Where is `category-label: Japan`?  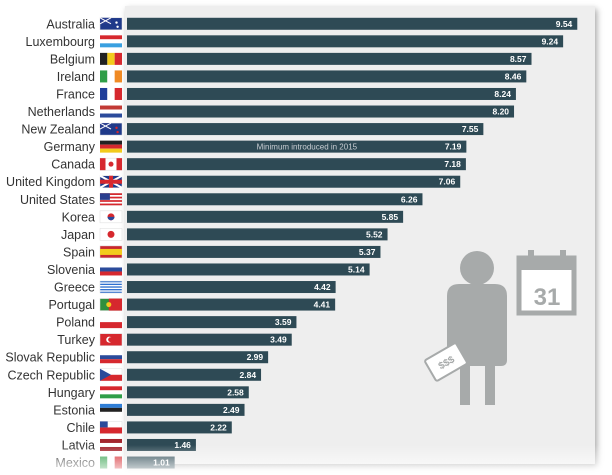
category-label: Japan is located at coordinates (78, 235).